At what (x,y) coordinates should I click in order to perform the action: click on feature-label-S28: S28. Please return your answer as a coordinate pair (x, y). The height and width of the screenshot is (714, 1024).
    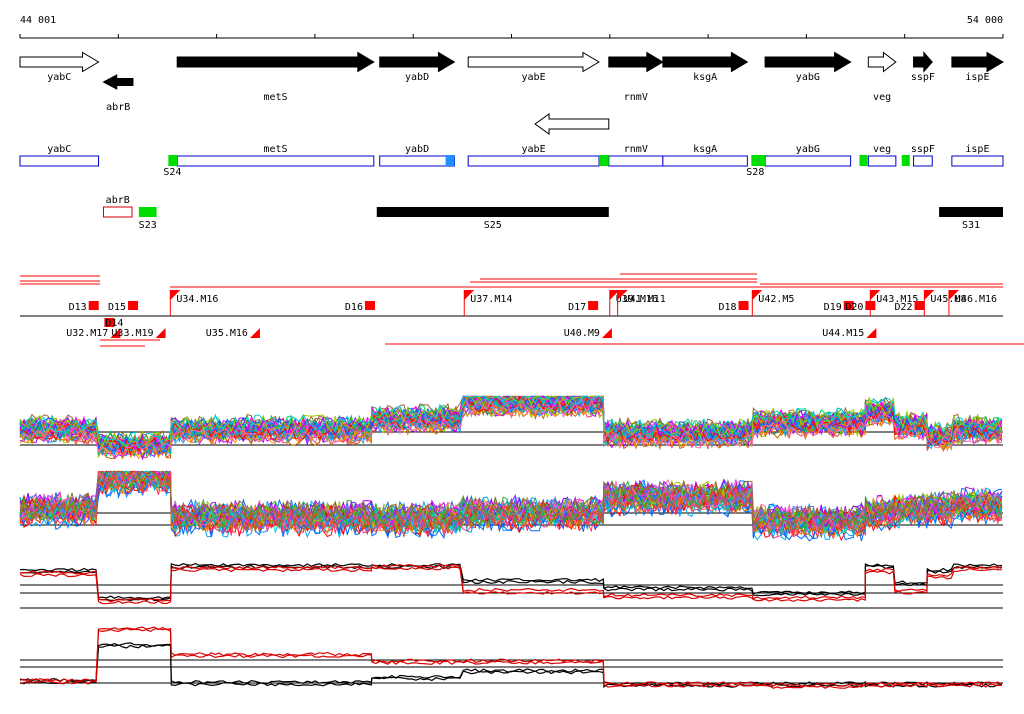
    Looking at the image, I should click on (755, 172).